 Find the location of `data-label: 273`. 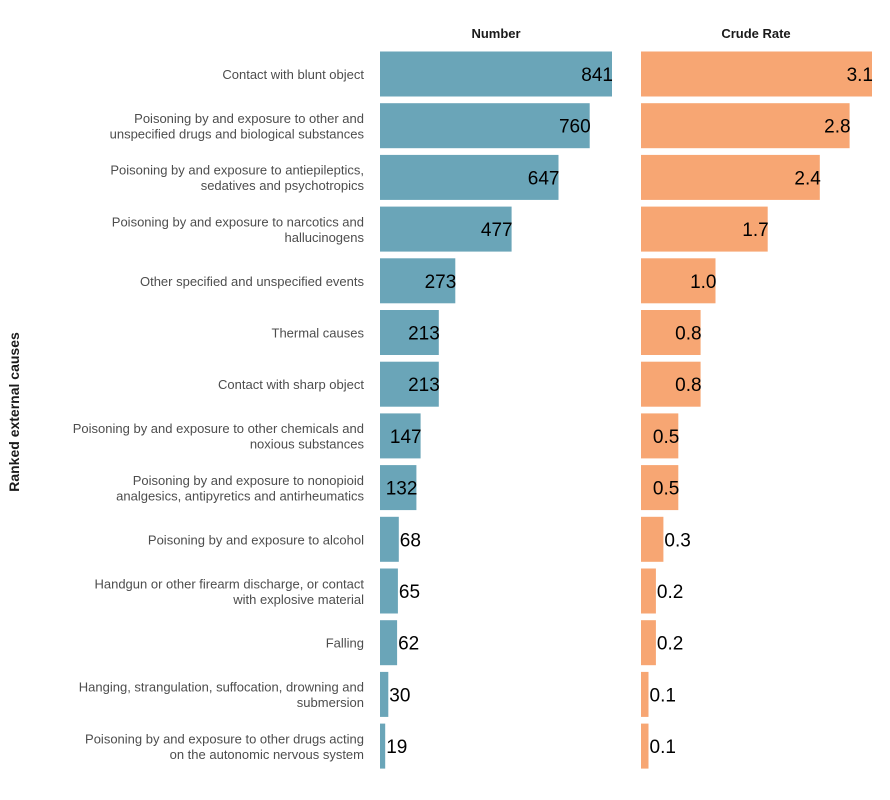

data-label: 273 is located at coordinates (441, 282).